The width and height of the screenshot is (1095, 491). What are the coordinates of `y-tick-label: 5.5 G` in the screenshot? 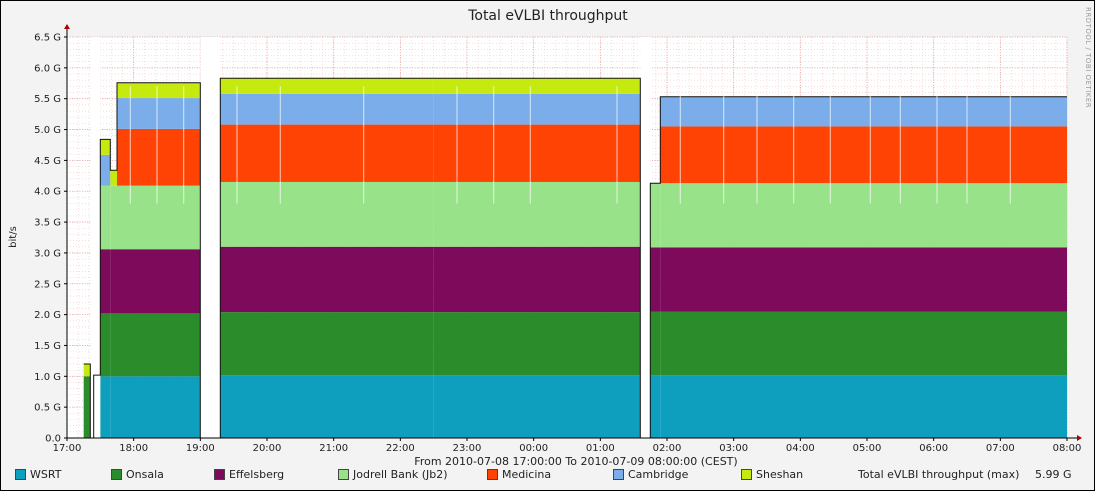 It's located at (47, 99).